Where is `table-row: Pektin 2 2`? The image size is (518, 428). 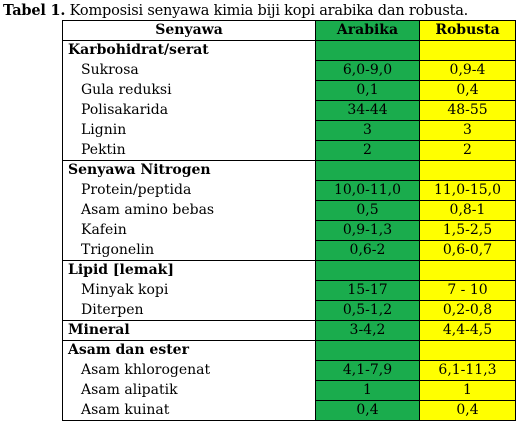
table-row: Pektin 2 2 is located at coordinates (289, 150).